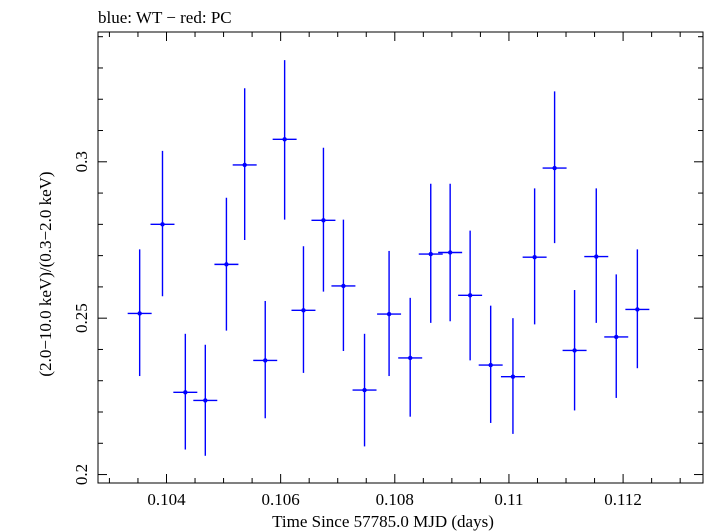 This screenshot has width=705, height=532. Describe the element at coordinates (81, 474) in the screenshot. I see `y-tick-label: 0.2` at that location.